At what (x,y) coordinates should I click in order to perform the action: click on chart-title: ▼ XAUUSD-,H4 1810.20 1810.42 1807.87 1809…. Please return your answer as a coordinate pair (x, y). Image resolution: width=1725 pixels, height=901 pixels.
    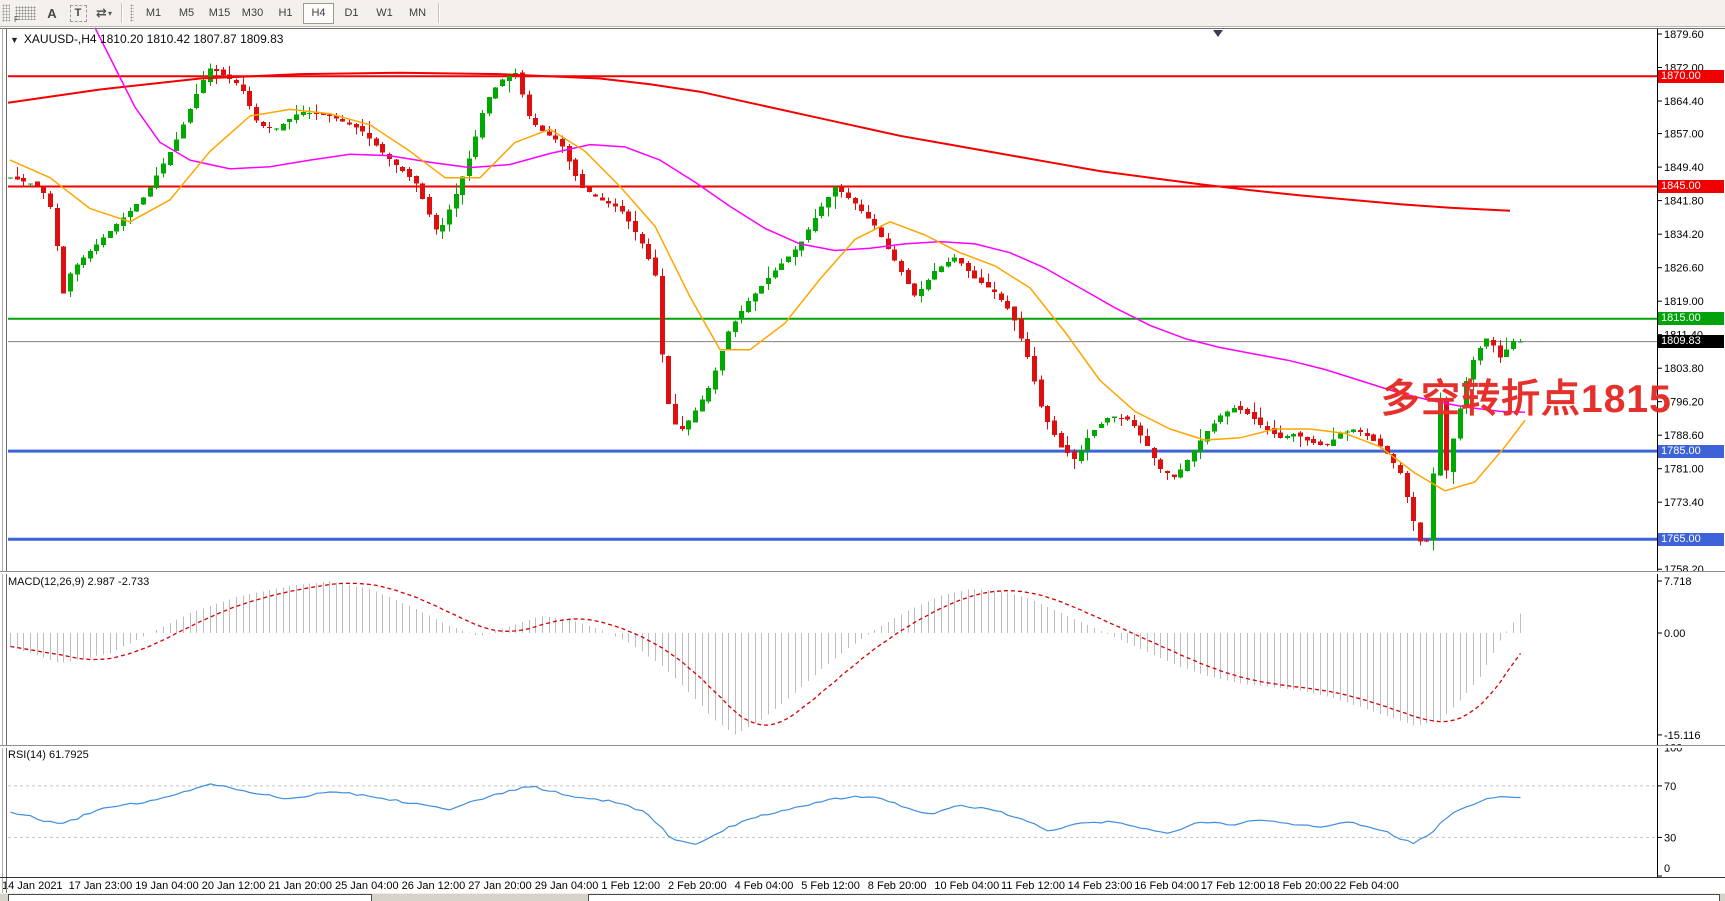
    Looking at the image, I should click on (146, 39).